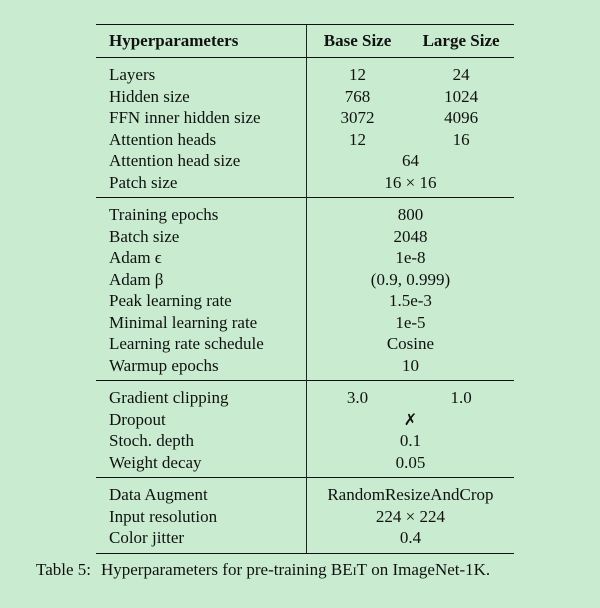  I want to click on row-hyperparameter-name: Batch size, so click(144, 236).